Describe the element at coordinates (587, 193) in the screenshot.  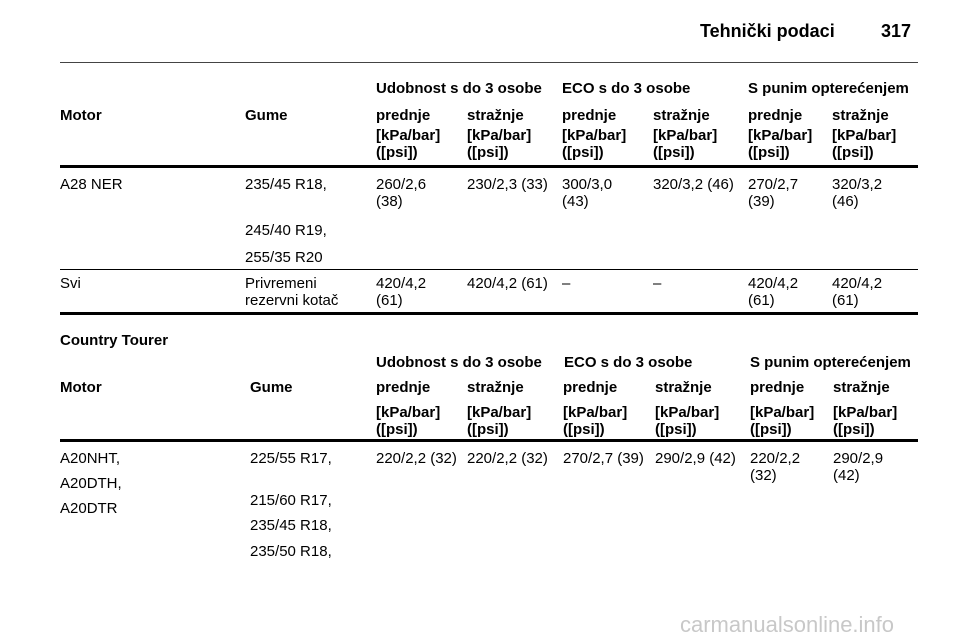
I see `pressure-cell: 300/3,0 (43)` at that location.